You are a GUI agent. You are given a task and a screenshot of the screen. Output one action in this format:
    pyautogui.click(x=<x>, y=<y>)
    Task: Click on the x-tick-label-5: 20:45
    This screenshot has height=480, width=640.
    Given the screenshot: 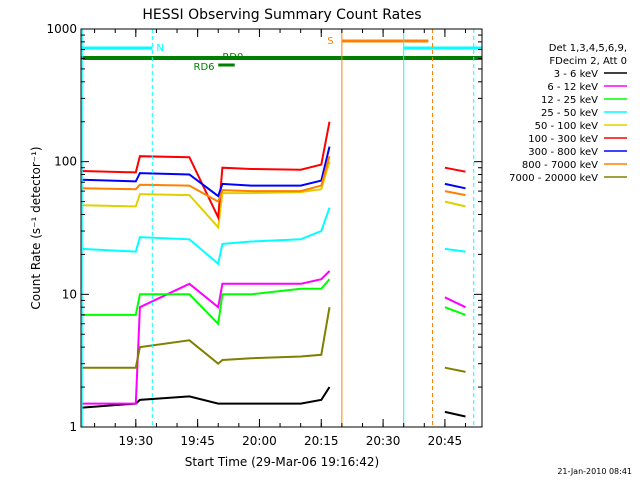 What is the action you would take?
    pyautogui.click(x=445, y=441)
    